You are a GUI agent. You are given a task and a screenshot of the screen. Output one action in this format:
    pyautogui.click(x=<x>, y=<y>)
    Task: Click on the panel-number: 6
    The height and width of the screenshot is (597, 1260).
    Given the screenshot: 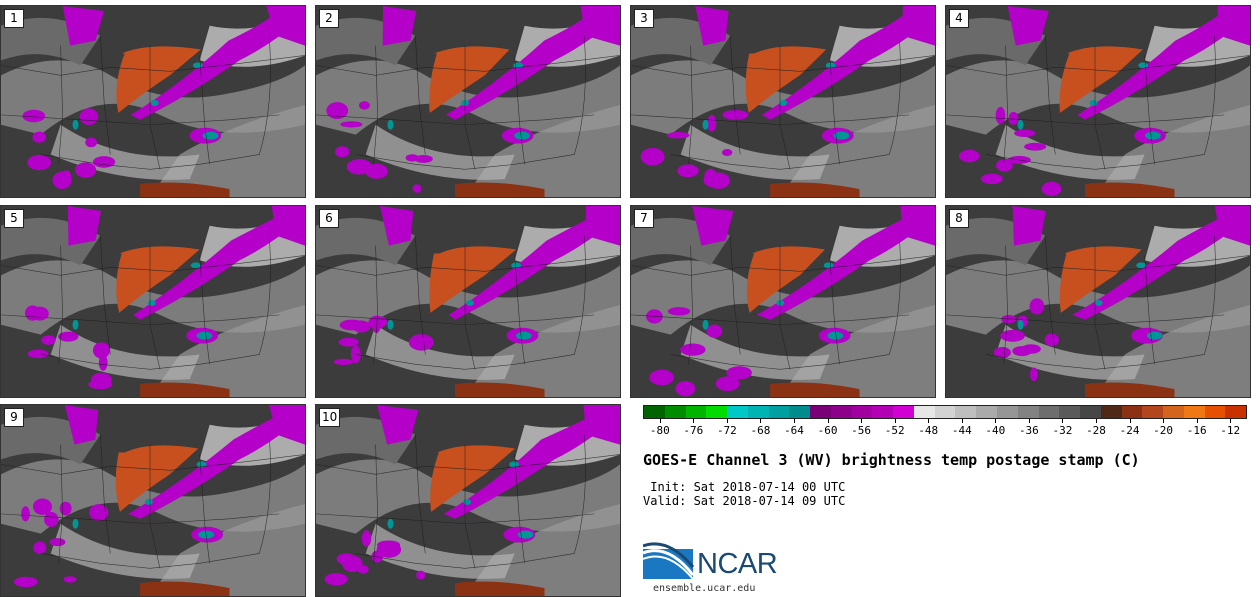 What is the action you would take?
    pyautogui.click(x=329, y=218)
    